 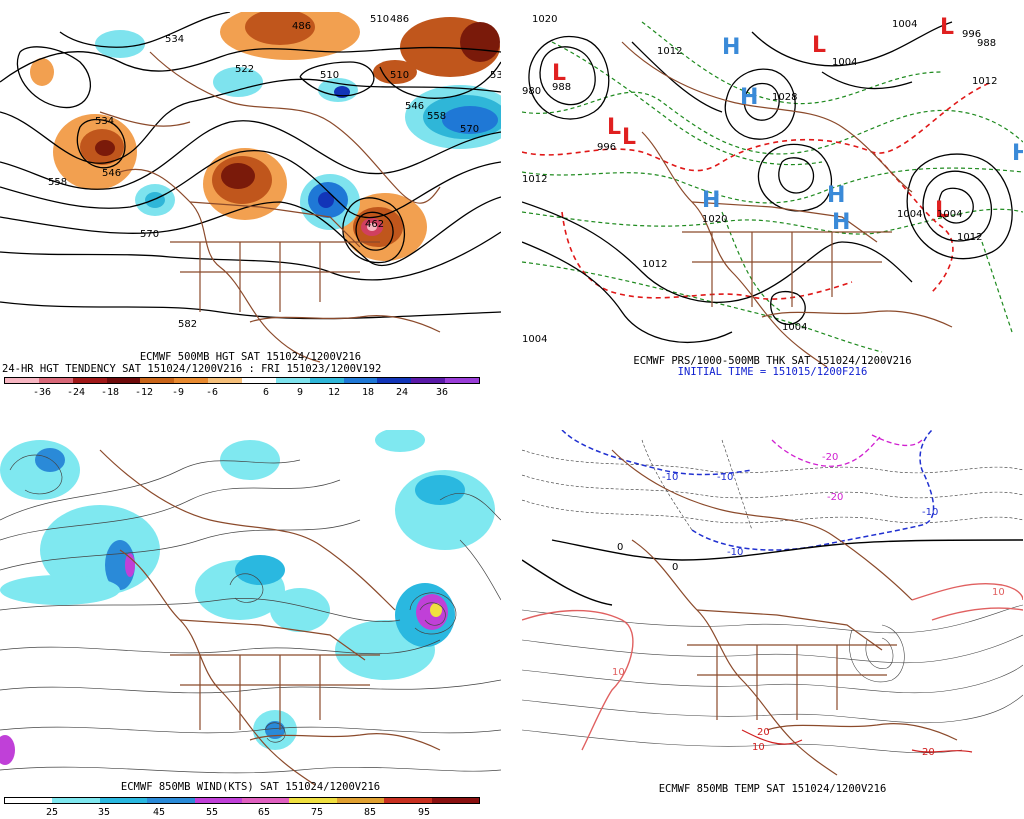 What do you see at coordinates (159, 812) in the screenshot?
I see `scale-tick: 45` at bounding box center [159, 812].